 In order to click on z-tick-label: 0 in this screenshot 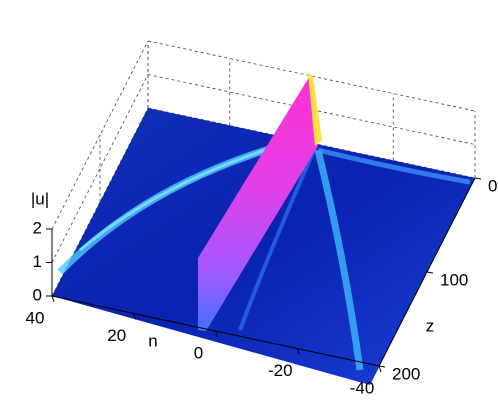, I will do `click(37, 294)`.